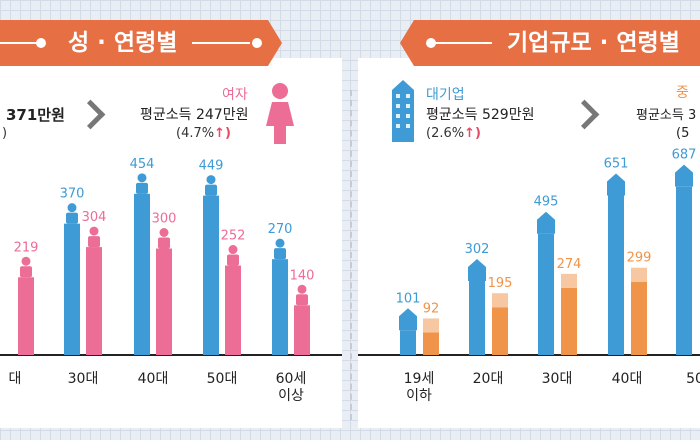  What do you see at coordinates (593, 43) in the screenshot?
I see `right-banner-title: 기업규모 · 연령별` at bounding box center [593, 43].